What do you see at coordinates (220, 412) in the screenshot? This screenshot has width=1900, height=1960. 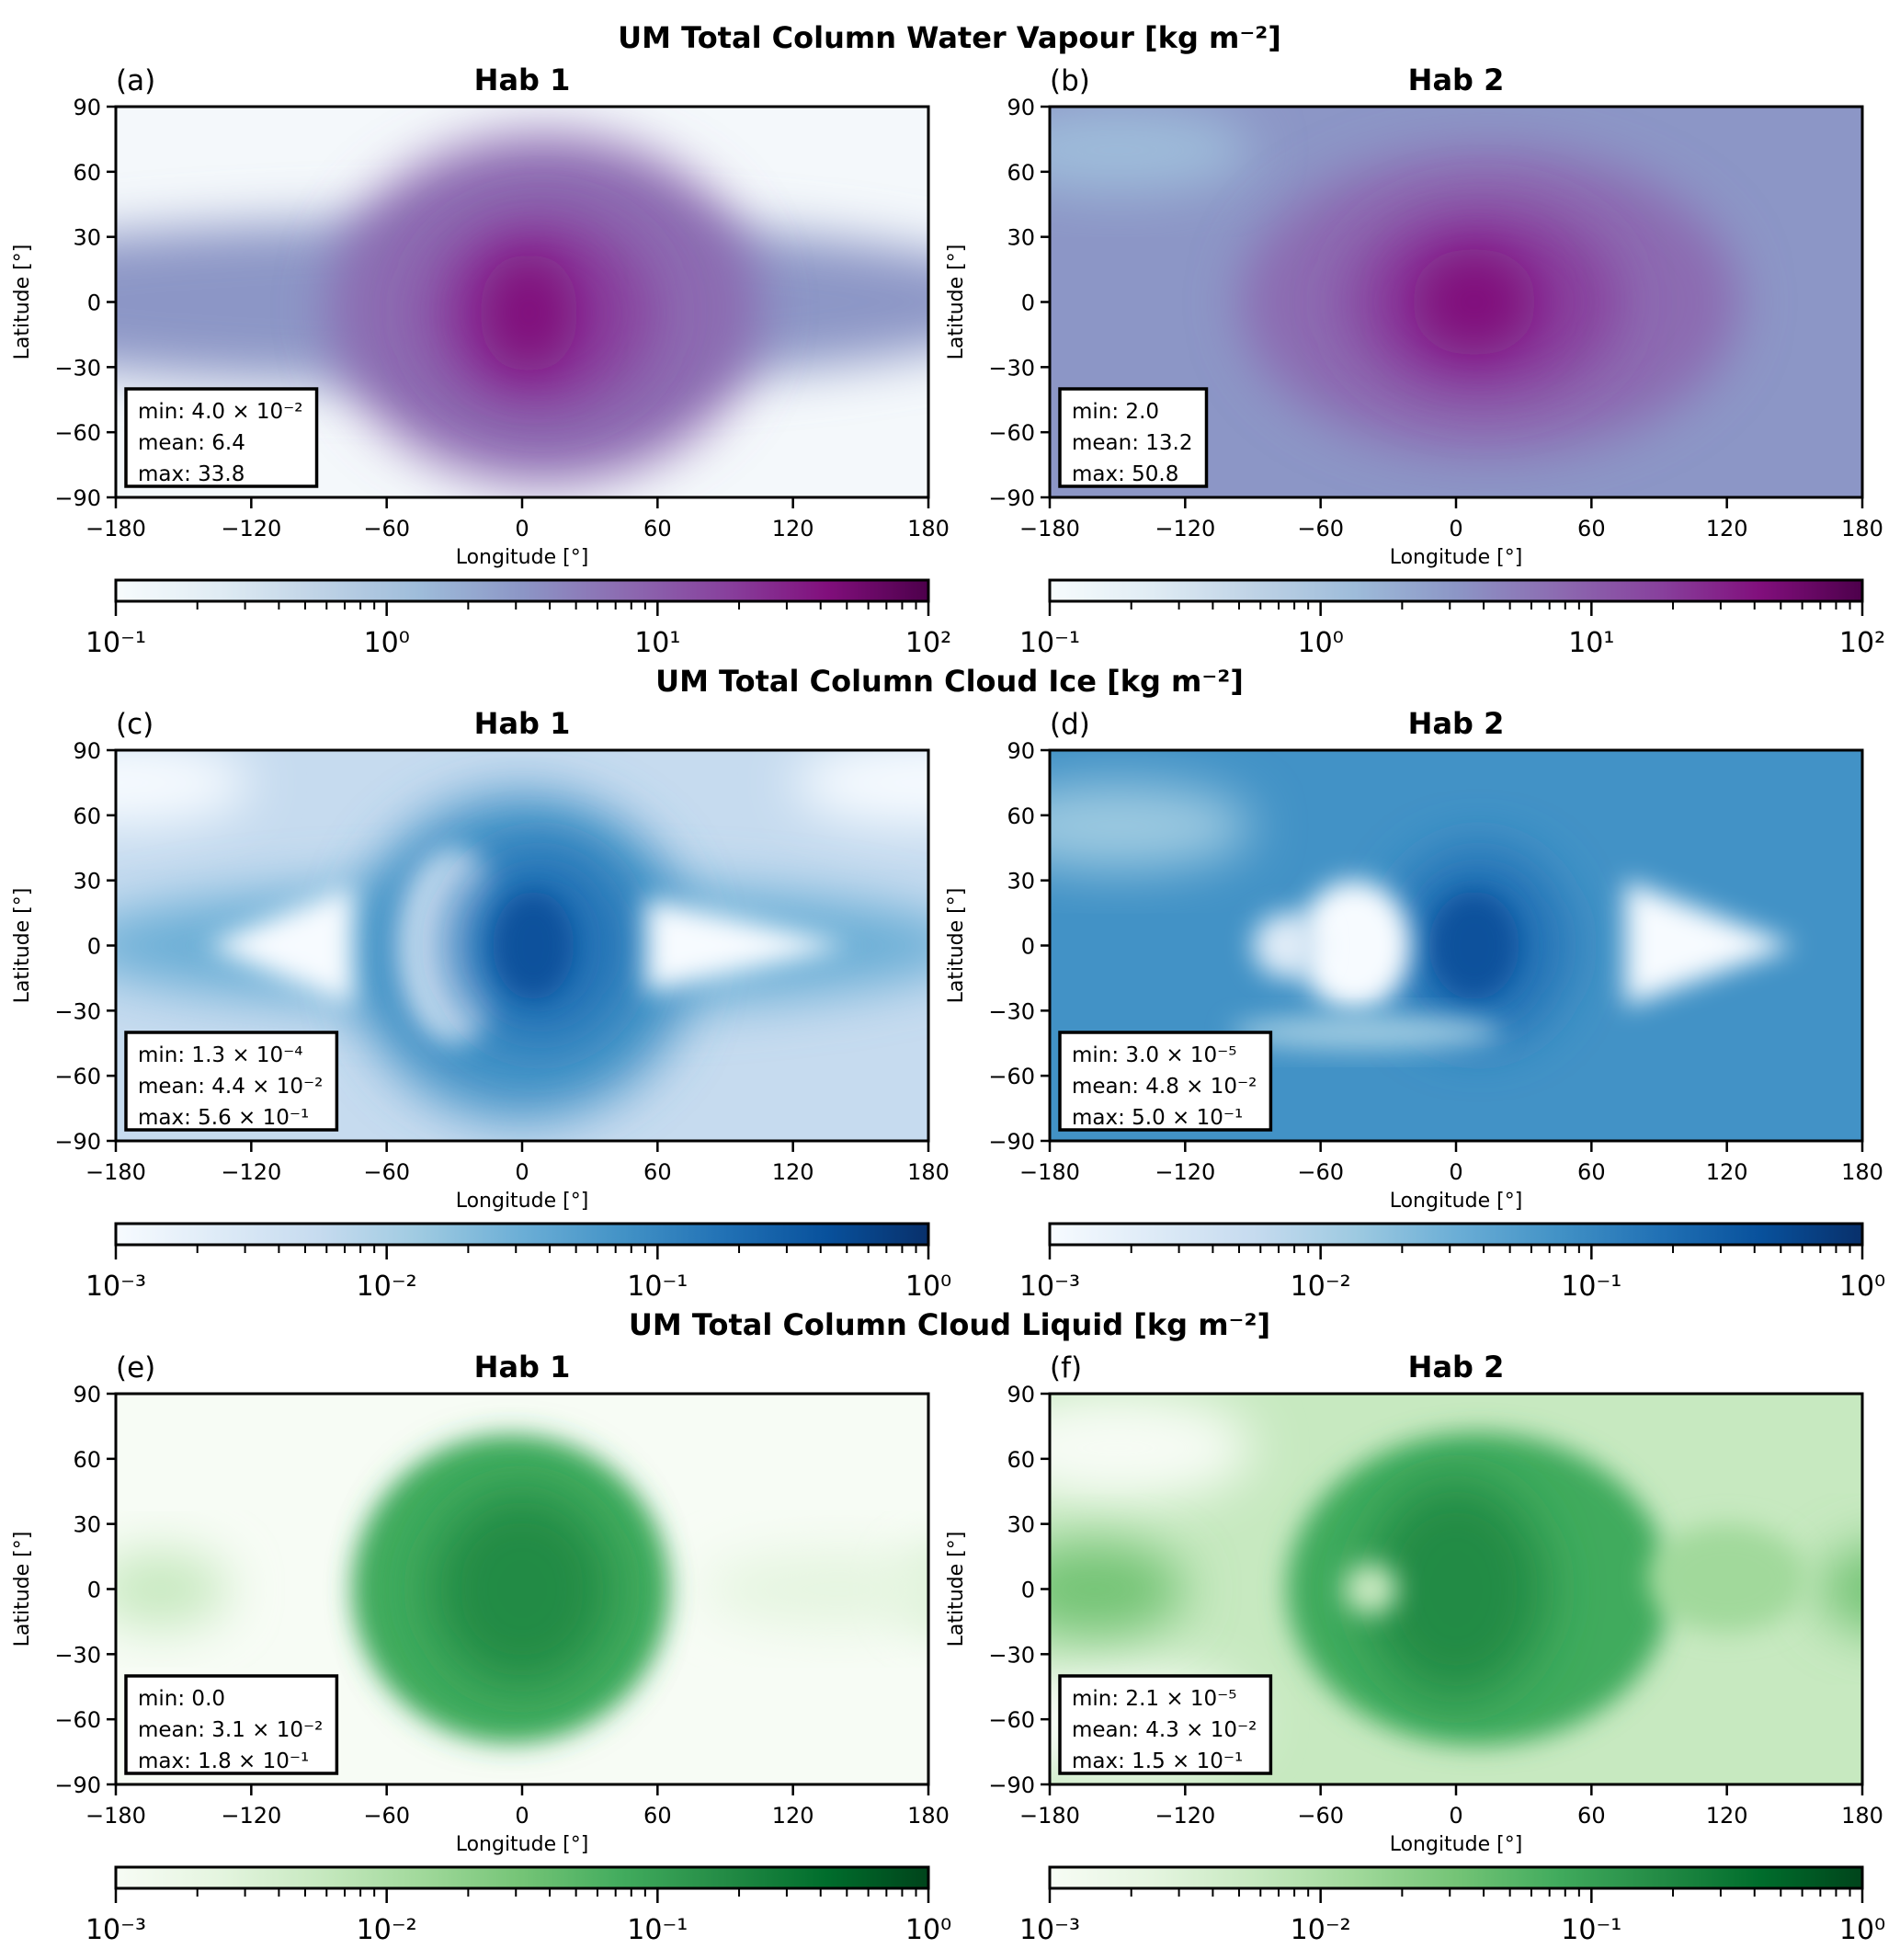 I see `stats-line: min: 4.0 × 10⁻²` at bounding box center [220, 412].